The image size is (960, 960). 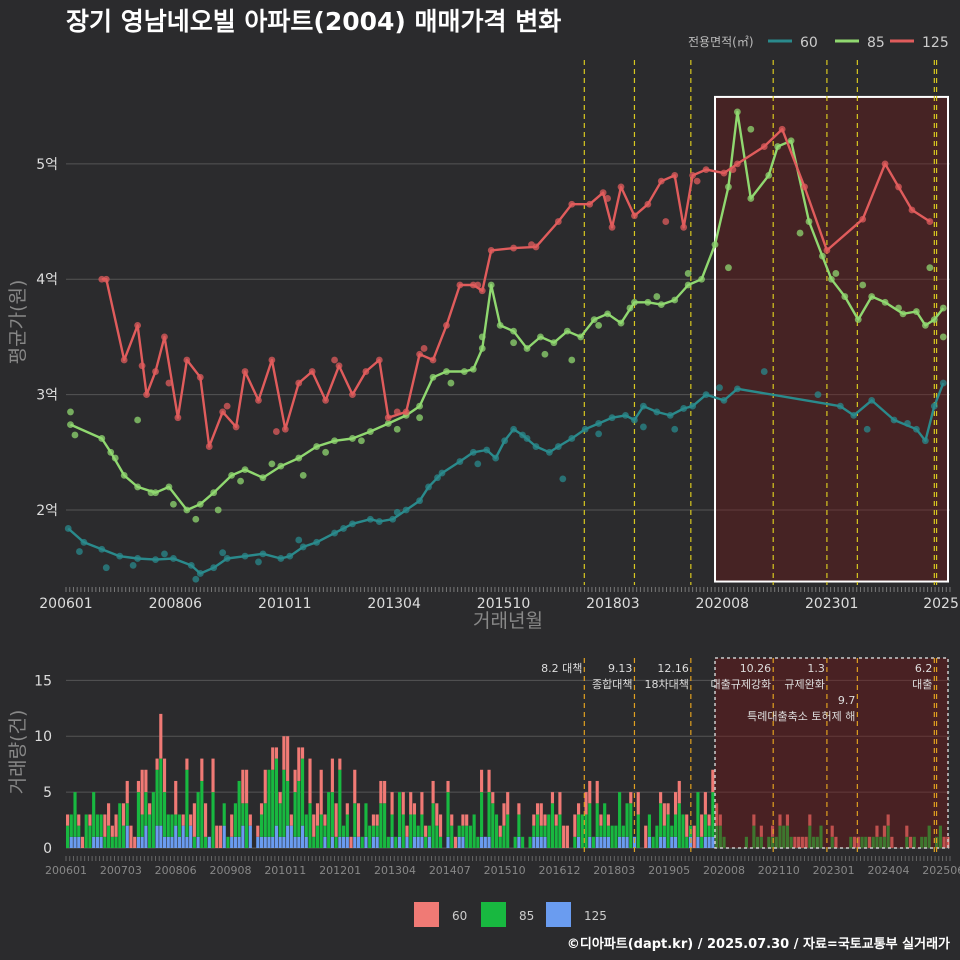 What do you see at coordinates (285, 870) in the screenshot?
I see `vol-x-tick-label: 201011` at bounding box center [285, 870].